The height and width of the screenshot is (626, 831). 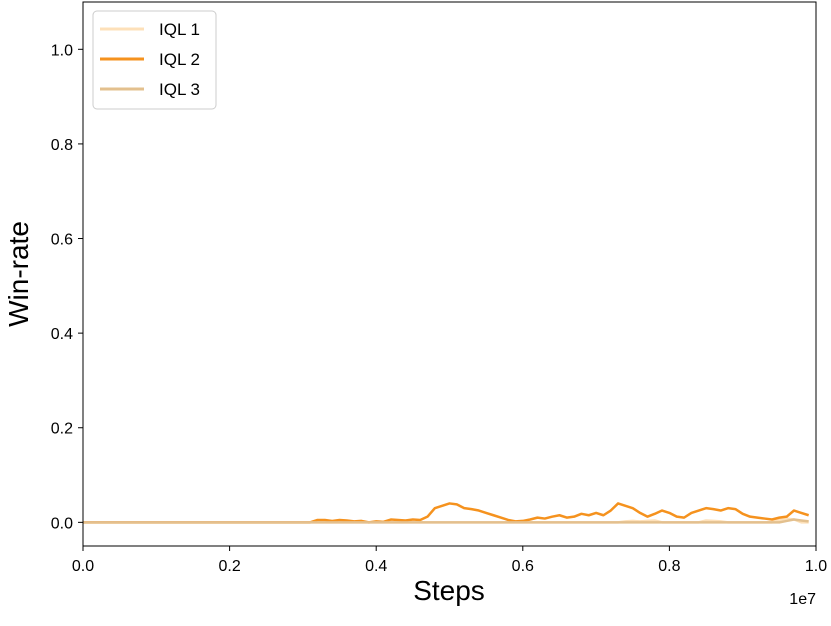 I want to click on y-tick-label: 0.4, so click(x=62, y=334).